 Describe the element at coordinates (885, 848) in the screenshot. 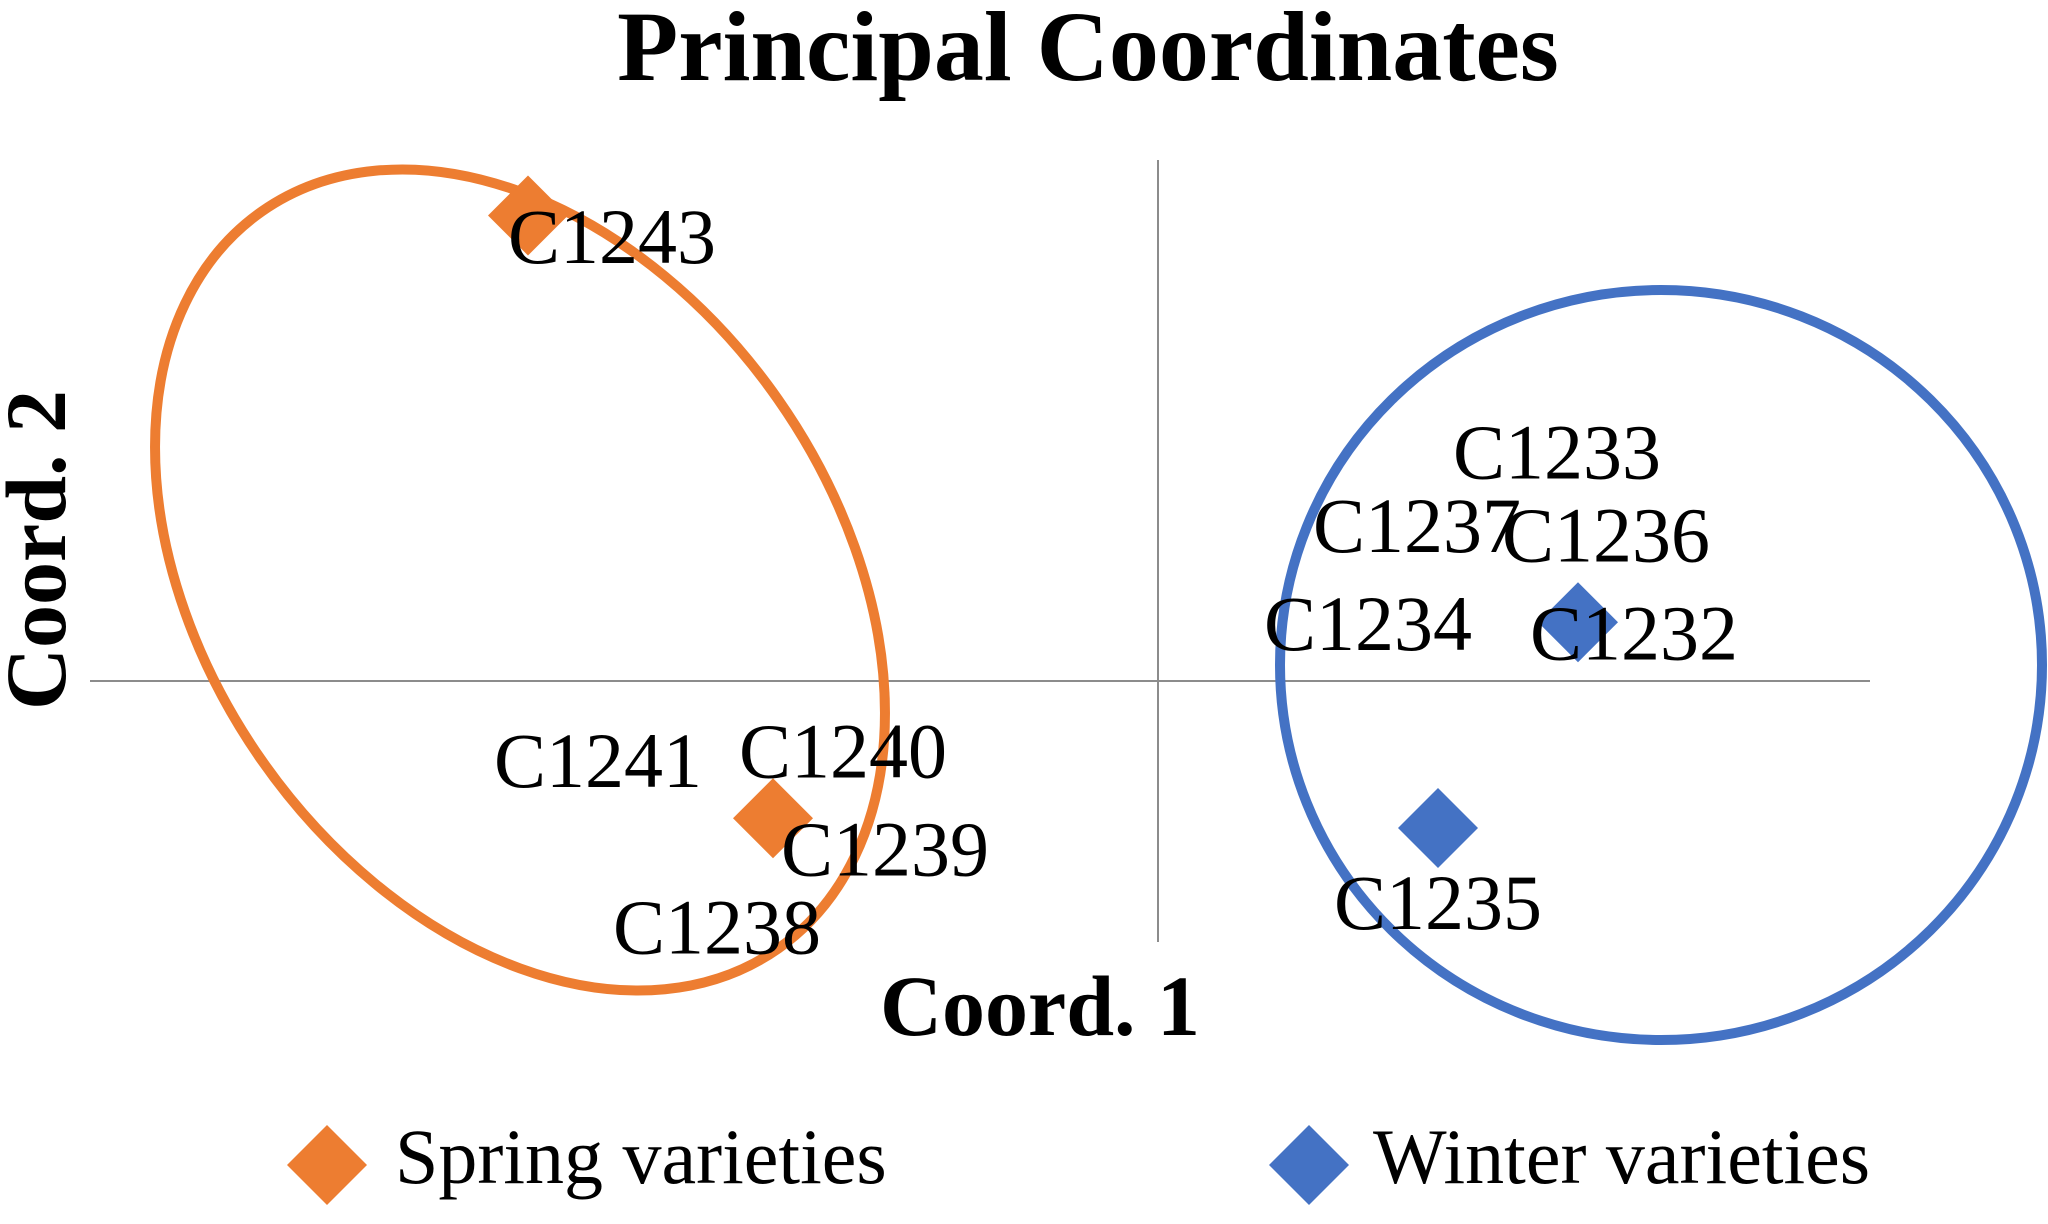

I see `point-label-c1239: C1239` at that location.